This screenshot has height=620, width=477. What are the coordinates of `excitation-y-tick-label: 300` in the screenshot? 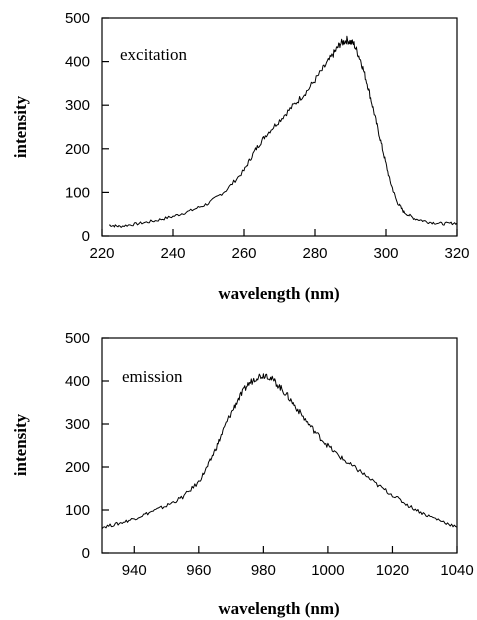 It's located at (77, 105).